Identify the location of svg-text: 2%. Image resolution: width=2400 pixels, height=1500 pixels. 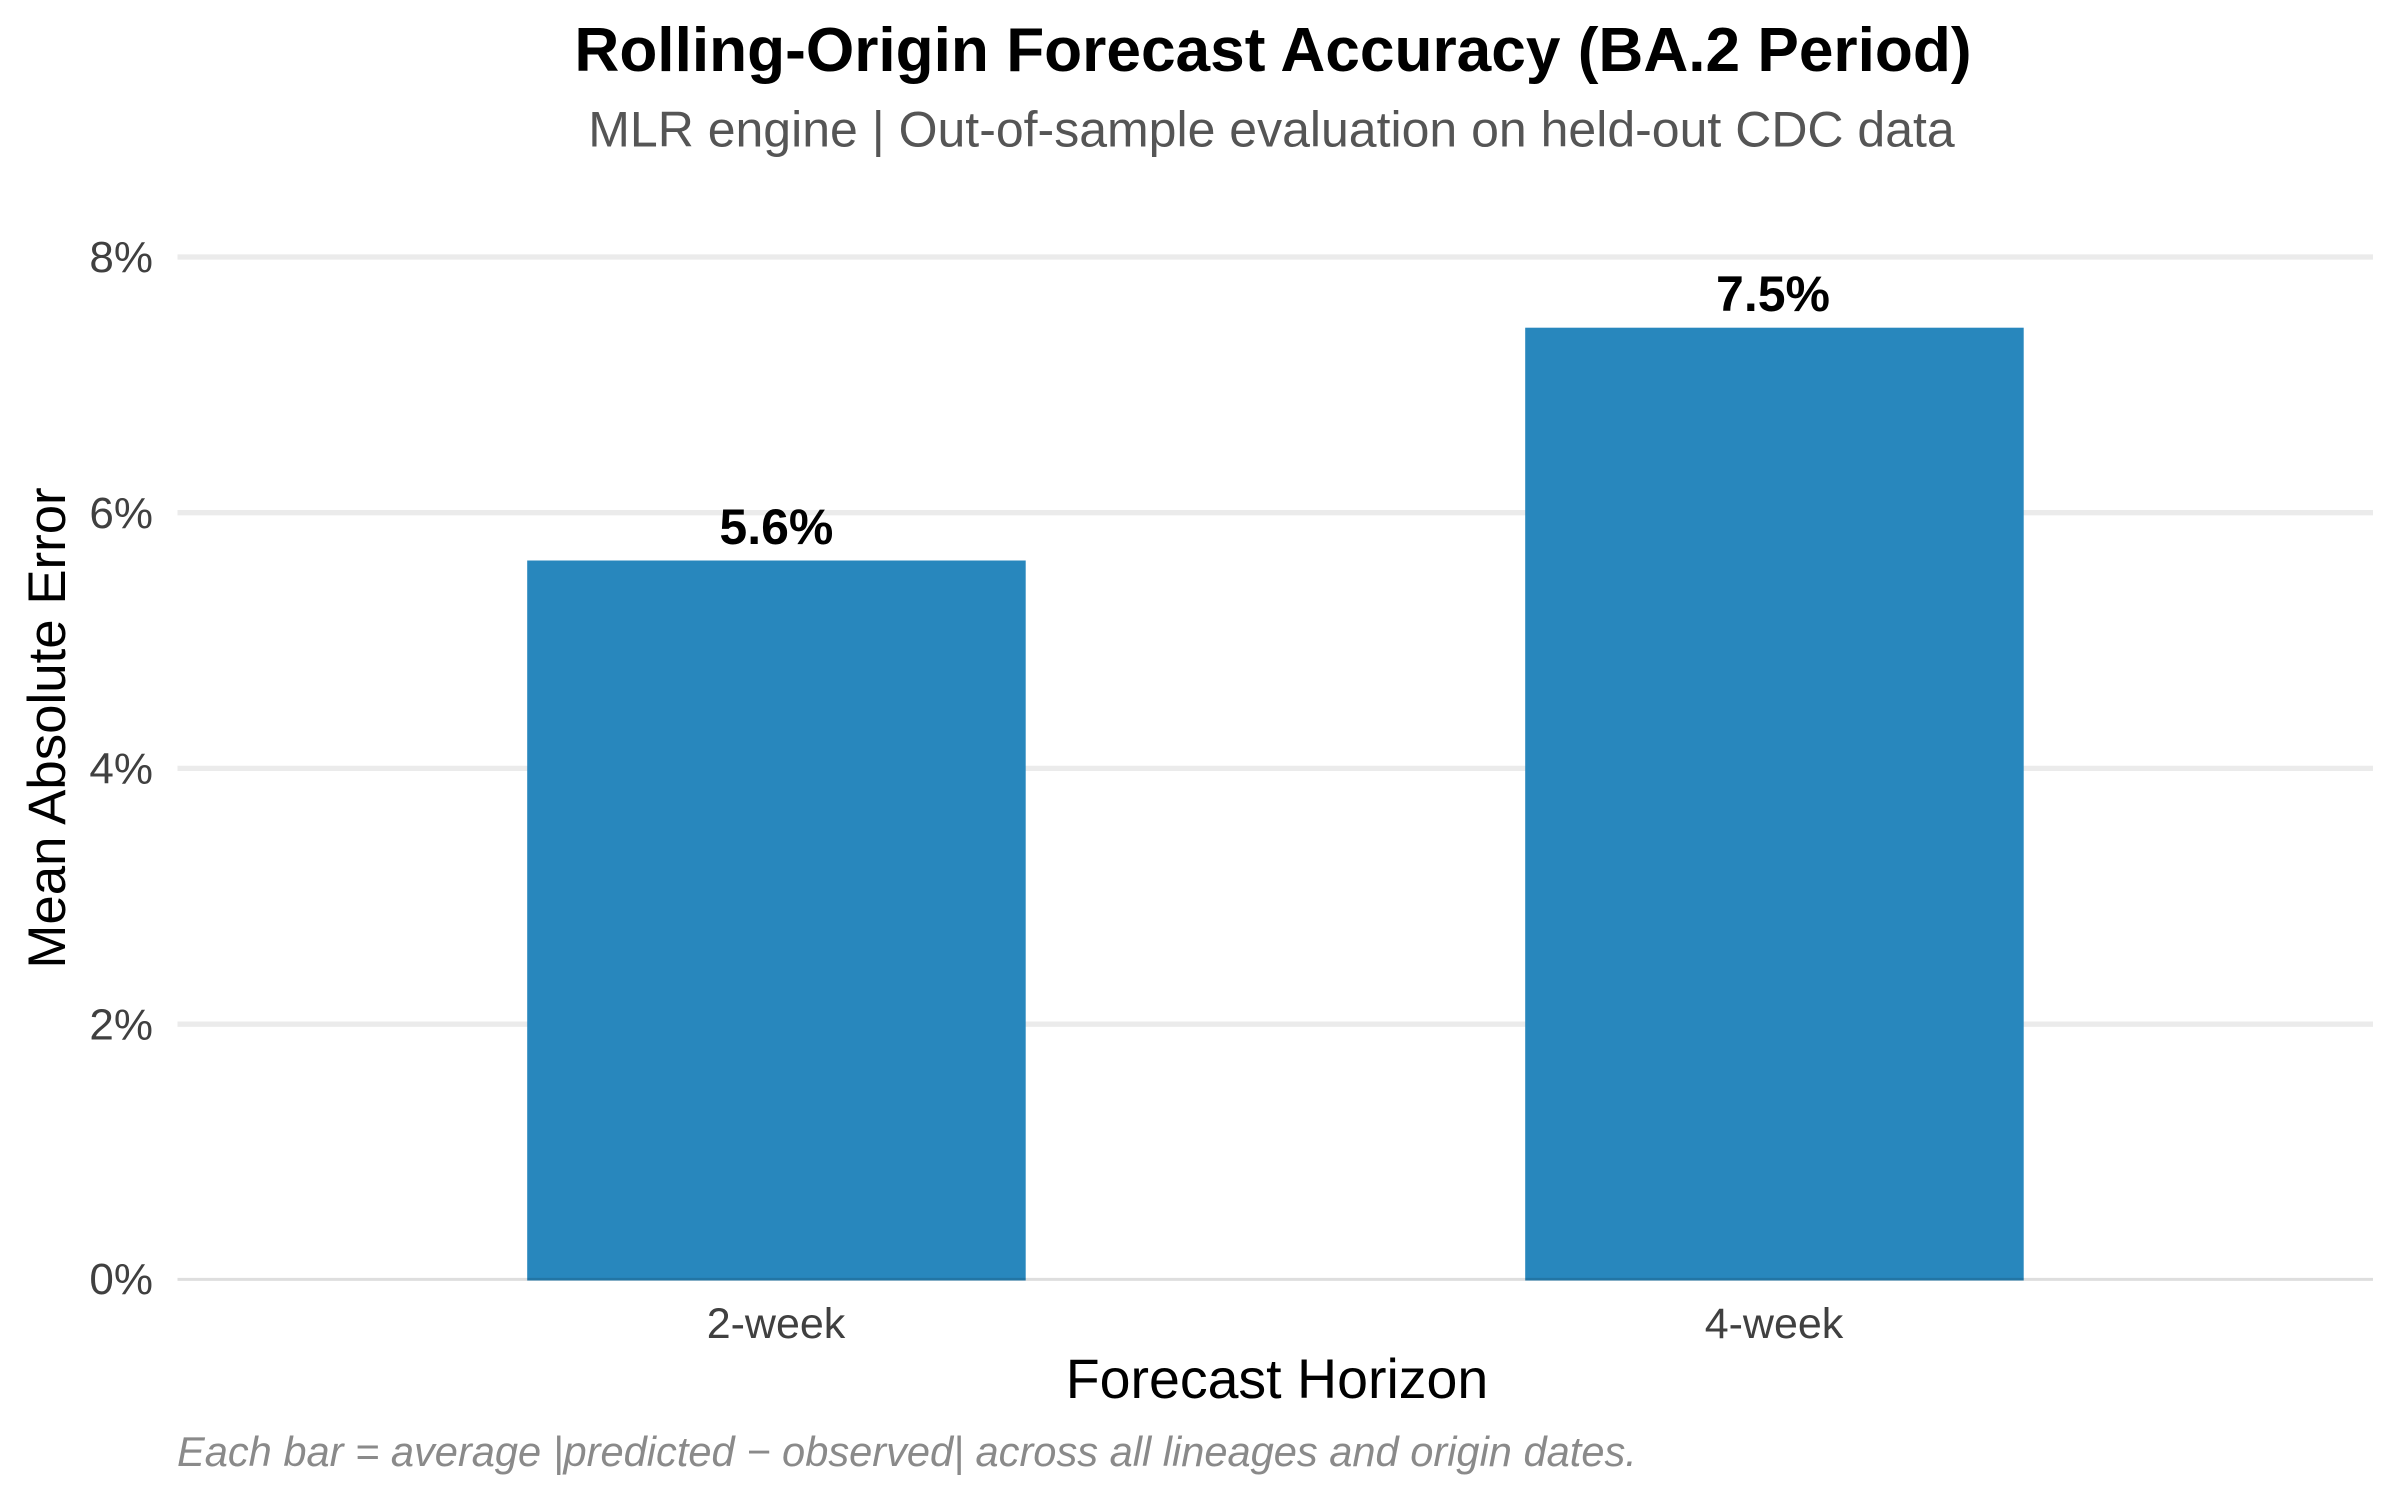
(121, 1024).